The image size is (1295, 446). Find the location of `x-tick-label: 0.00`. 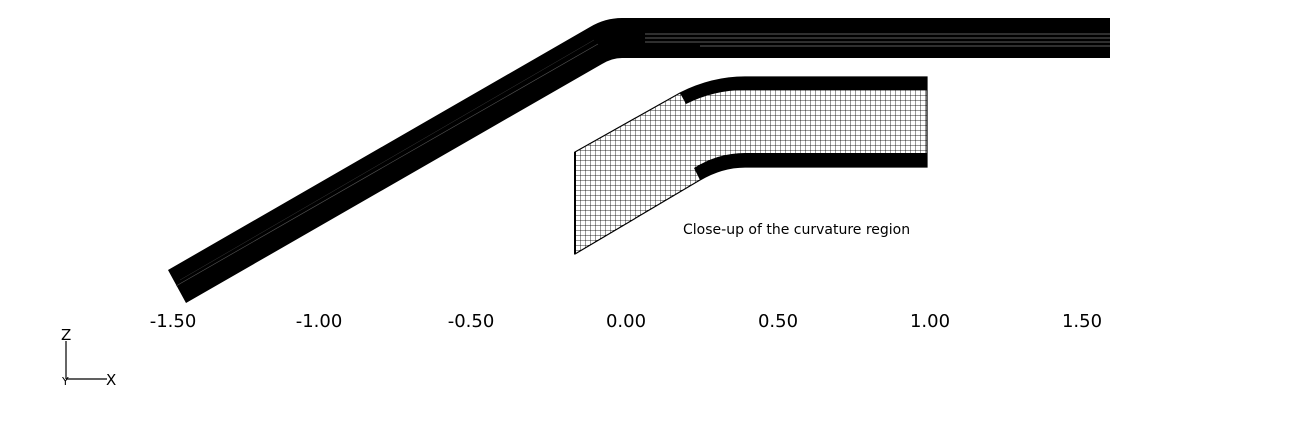

x-tick-label: 0.00 is located at coordinates (626, 321).